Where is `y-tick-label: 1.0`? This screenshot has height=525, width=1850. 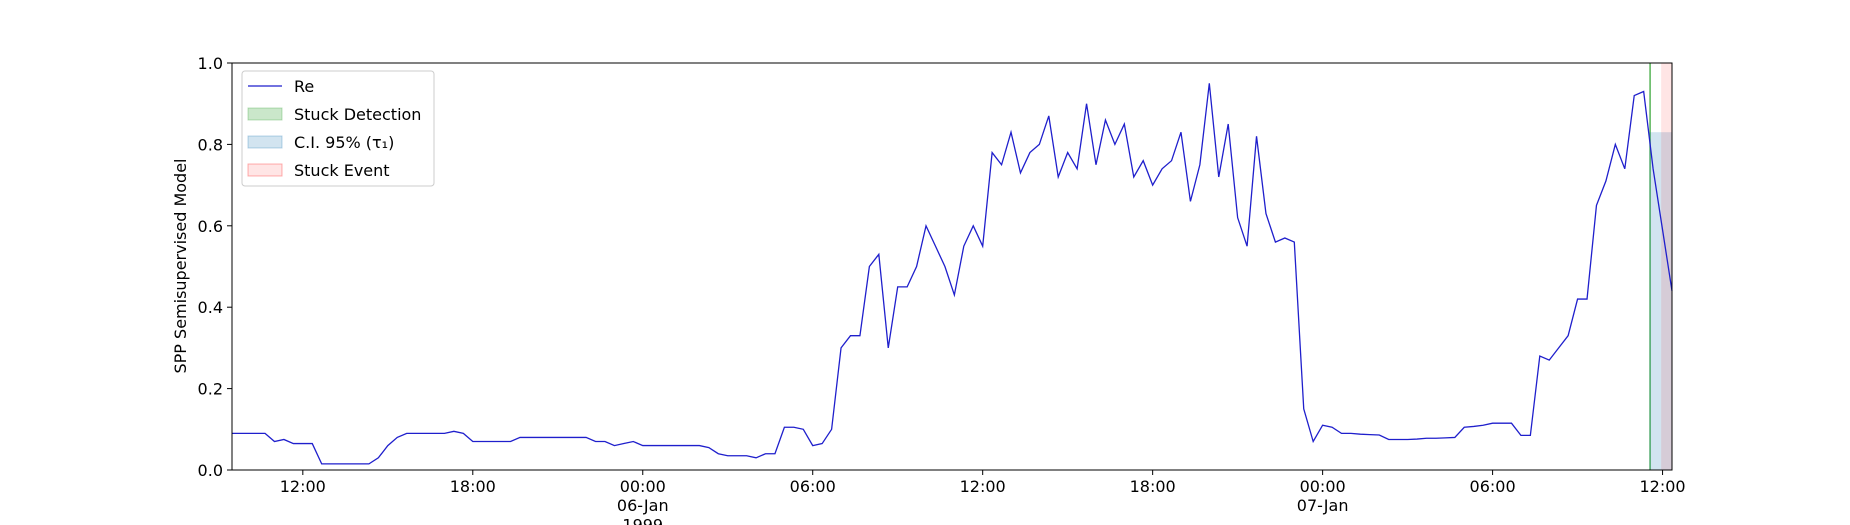 y-tick-label: 1.0 is located at coordinates (210, 63).